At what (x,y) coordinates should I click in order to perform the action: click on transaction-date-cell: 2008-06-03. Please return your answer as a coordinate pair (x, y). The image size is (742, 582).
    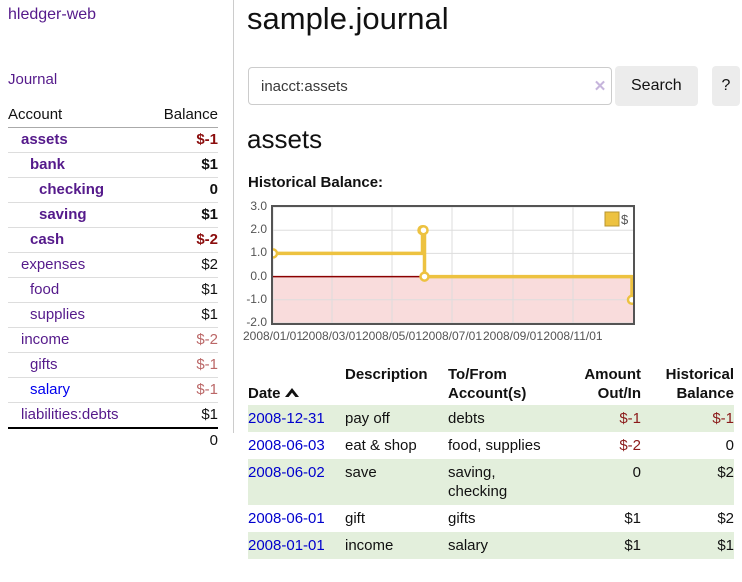
    Looking at the image, I should click on (296, 445).